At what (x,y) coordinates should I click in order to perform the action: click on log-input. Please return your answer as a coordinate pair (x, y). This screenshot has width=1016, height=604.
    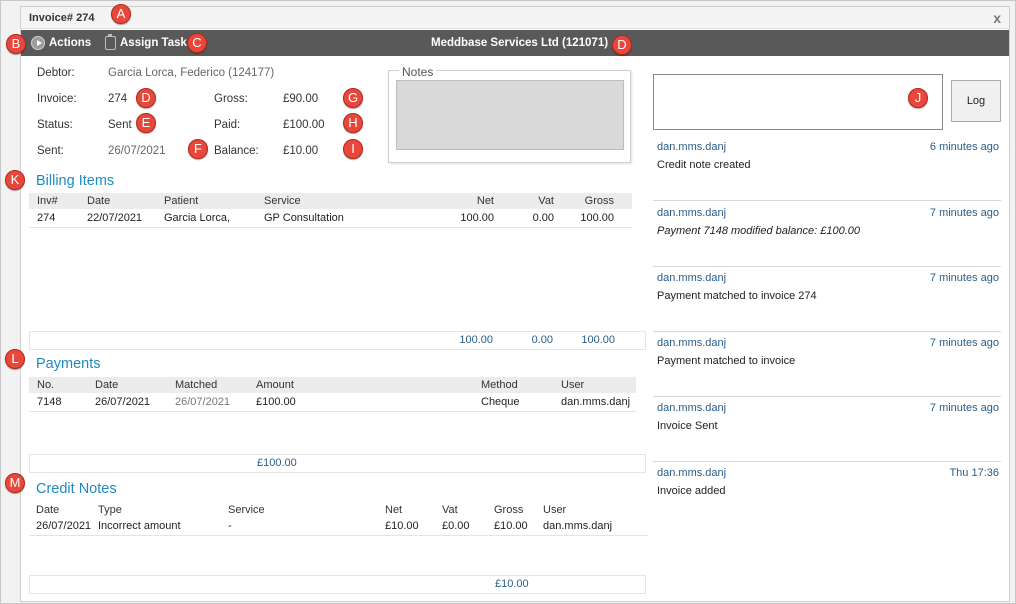
    Looking at the image, I should click on (798, 102).